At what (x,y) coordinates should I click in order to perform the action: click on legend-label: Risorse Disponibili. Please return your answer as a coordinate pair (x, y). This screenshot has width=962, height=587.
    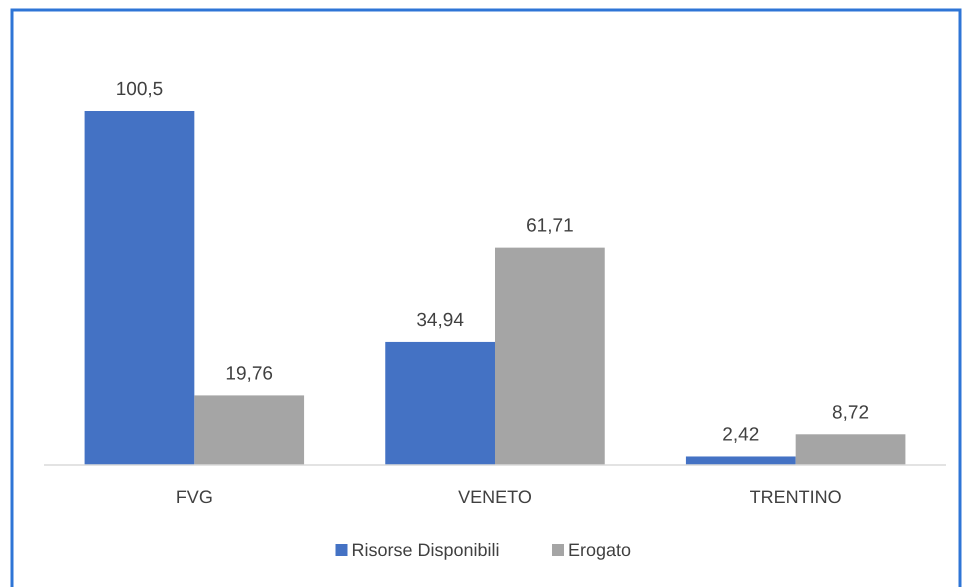
    Looking at the image, I should click on (426, 550).